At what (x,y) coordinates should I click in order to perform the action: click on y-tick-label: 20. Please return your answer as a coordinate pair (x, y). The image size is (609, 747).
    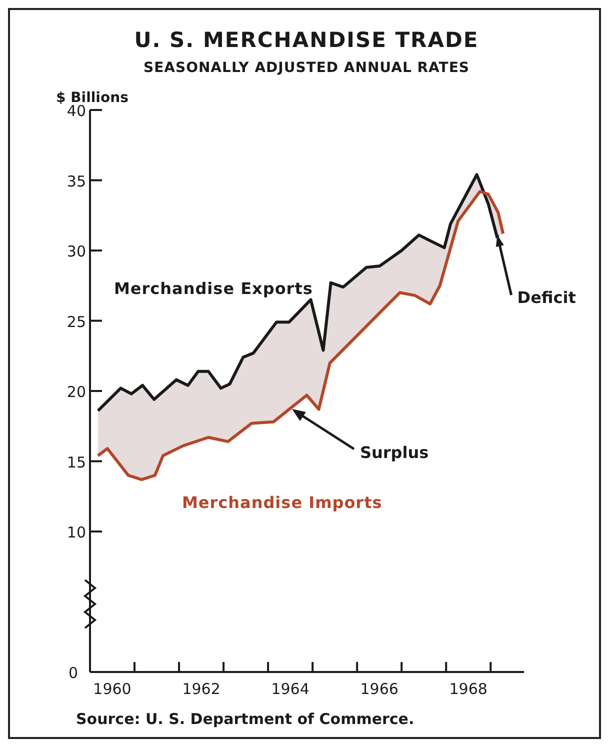
    Looking at the image, I should click on (76, 392).